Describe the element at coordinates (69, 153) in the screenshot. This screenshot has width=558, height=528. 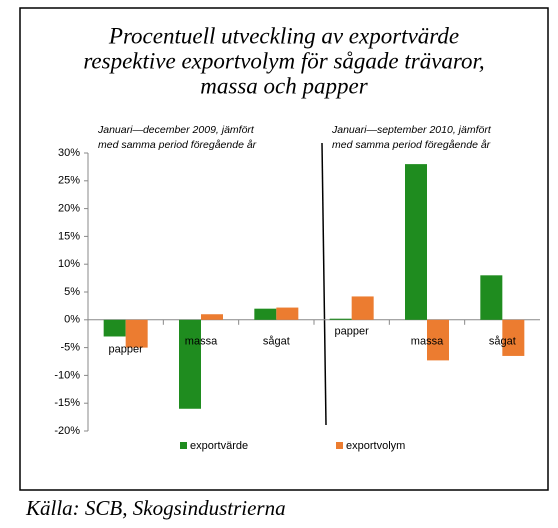
I see `y-tick-label: 30%` at that location.